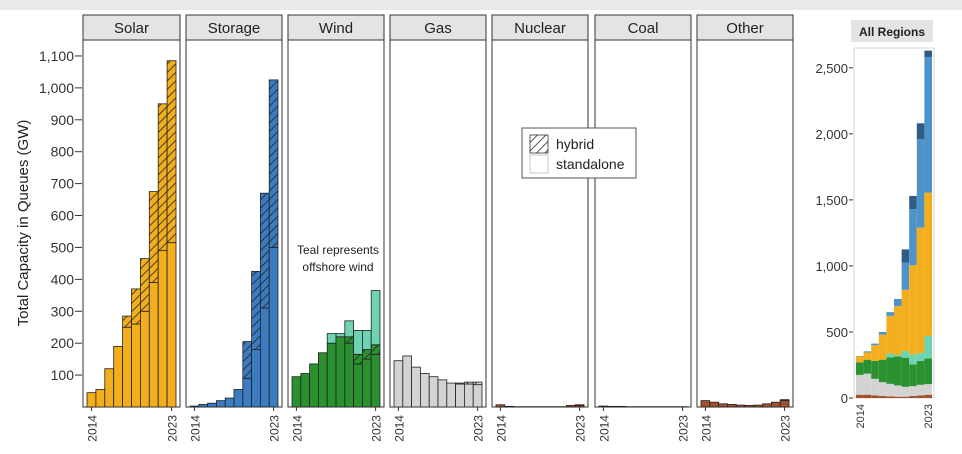  I want to click on y-tick-label: 500, so click(837, 332).